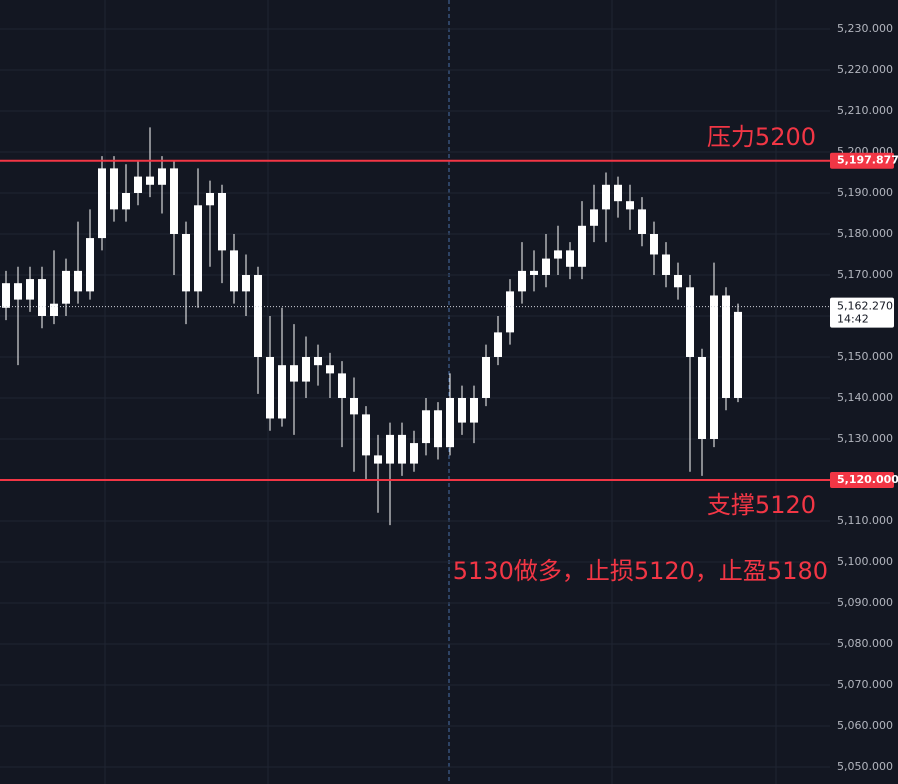 This screenshot has width=898, height=784. I want to click on annotation: 压力5200, so click(761, 137).